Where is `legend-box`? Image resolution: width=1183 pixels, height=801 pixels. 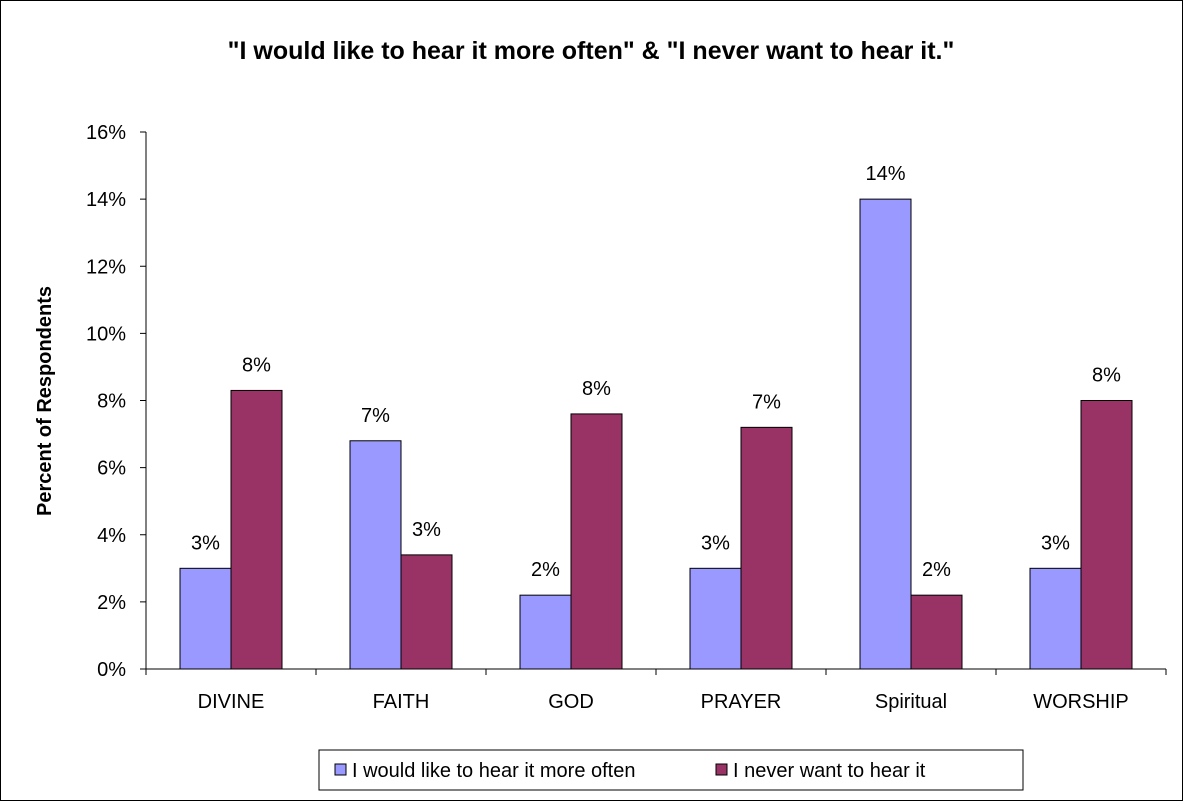
legend-box is located at coordinates (671, 770).